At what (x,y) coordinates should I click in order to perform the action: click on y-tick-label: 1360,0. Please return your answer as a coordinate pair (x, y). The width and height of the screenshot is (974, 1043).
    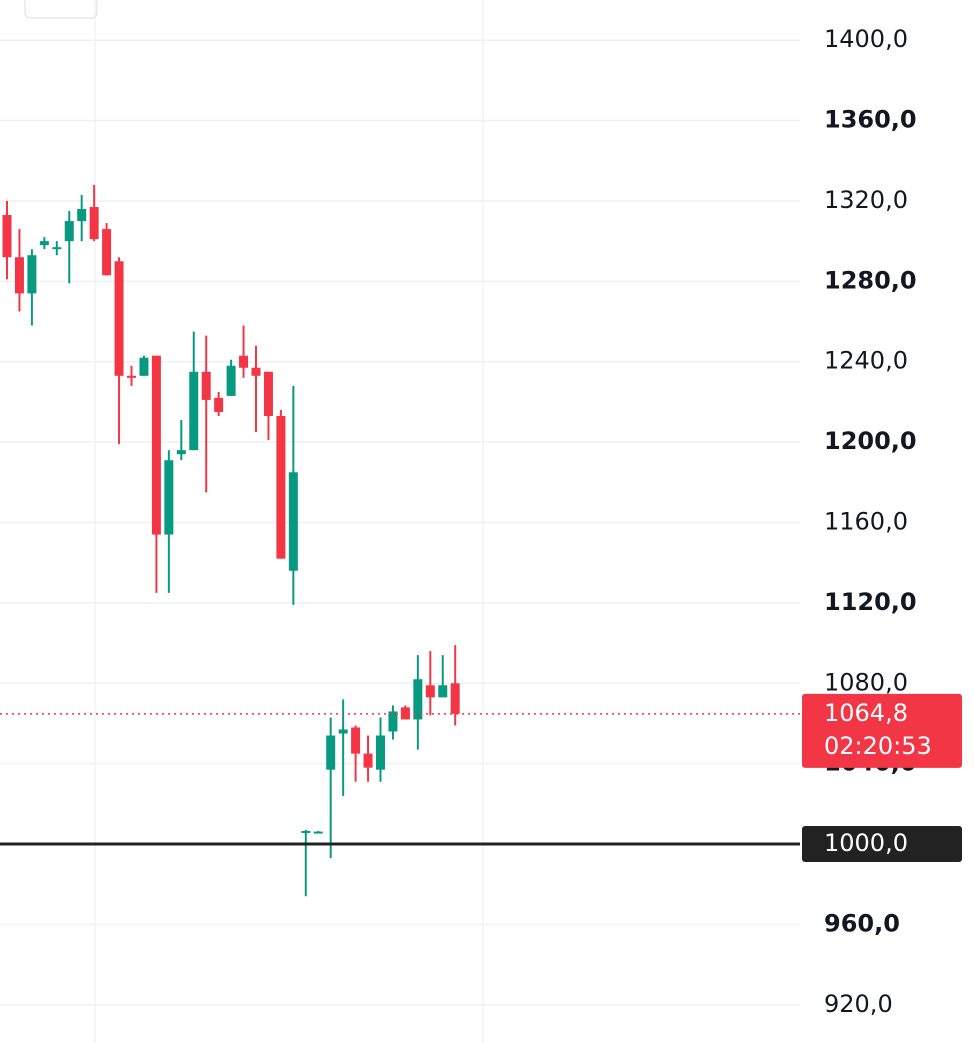
    Looking at the image, I should click on (870, 120).